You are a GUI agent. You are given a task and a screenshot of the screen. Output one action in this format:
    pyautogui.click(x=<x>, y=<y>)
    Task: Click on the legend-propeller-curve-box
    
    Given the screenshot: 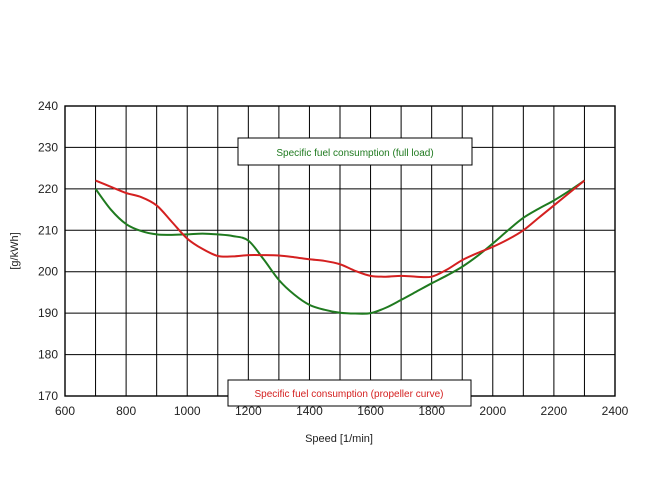 What is the action you would take?
    pyautogui.click(x=349, y=393)
    